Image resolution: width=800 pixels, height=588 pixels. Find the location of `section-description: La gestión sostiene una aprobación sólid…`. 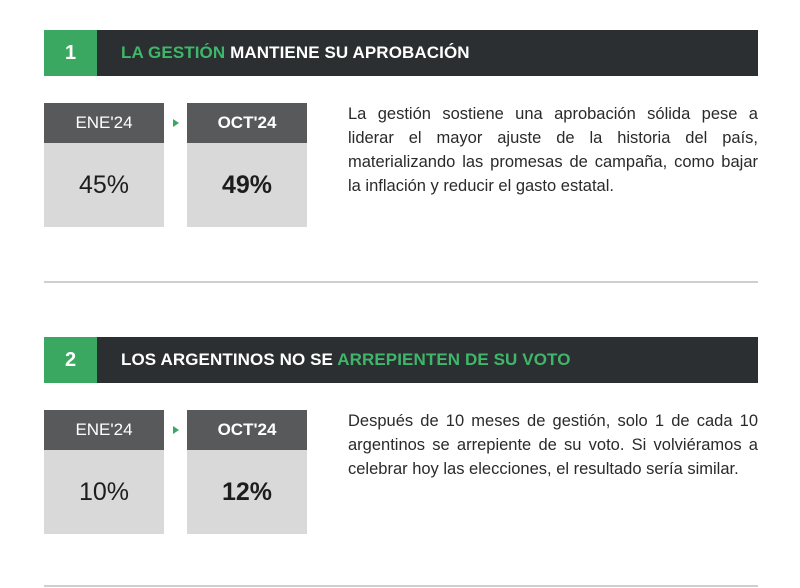

section-description: La gestión sostiene una aprobación sólid… is located at coordinates (553, 150).